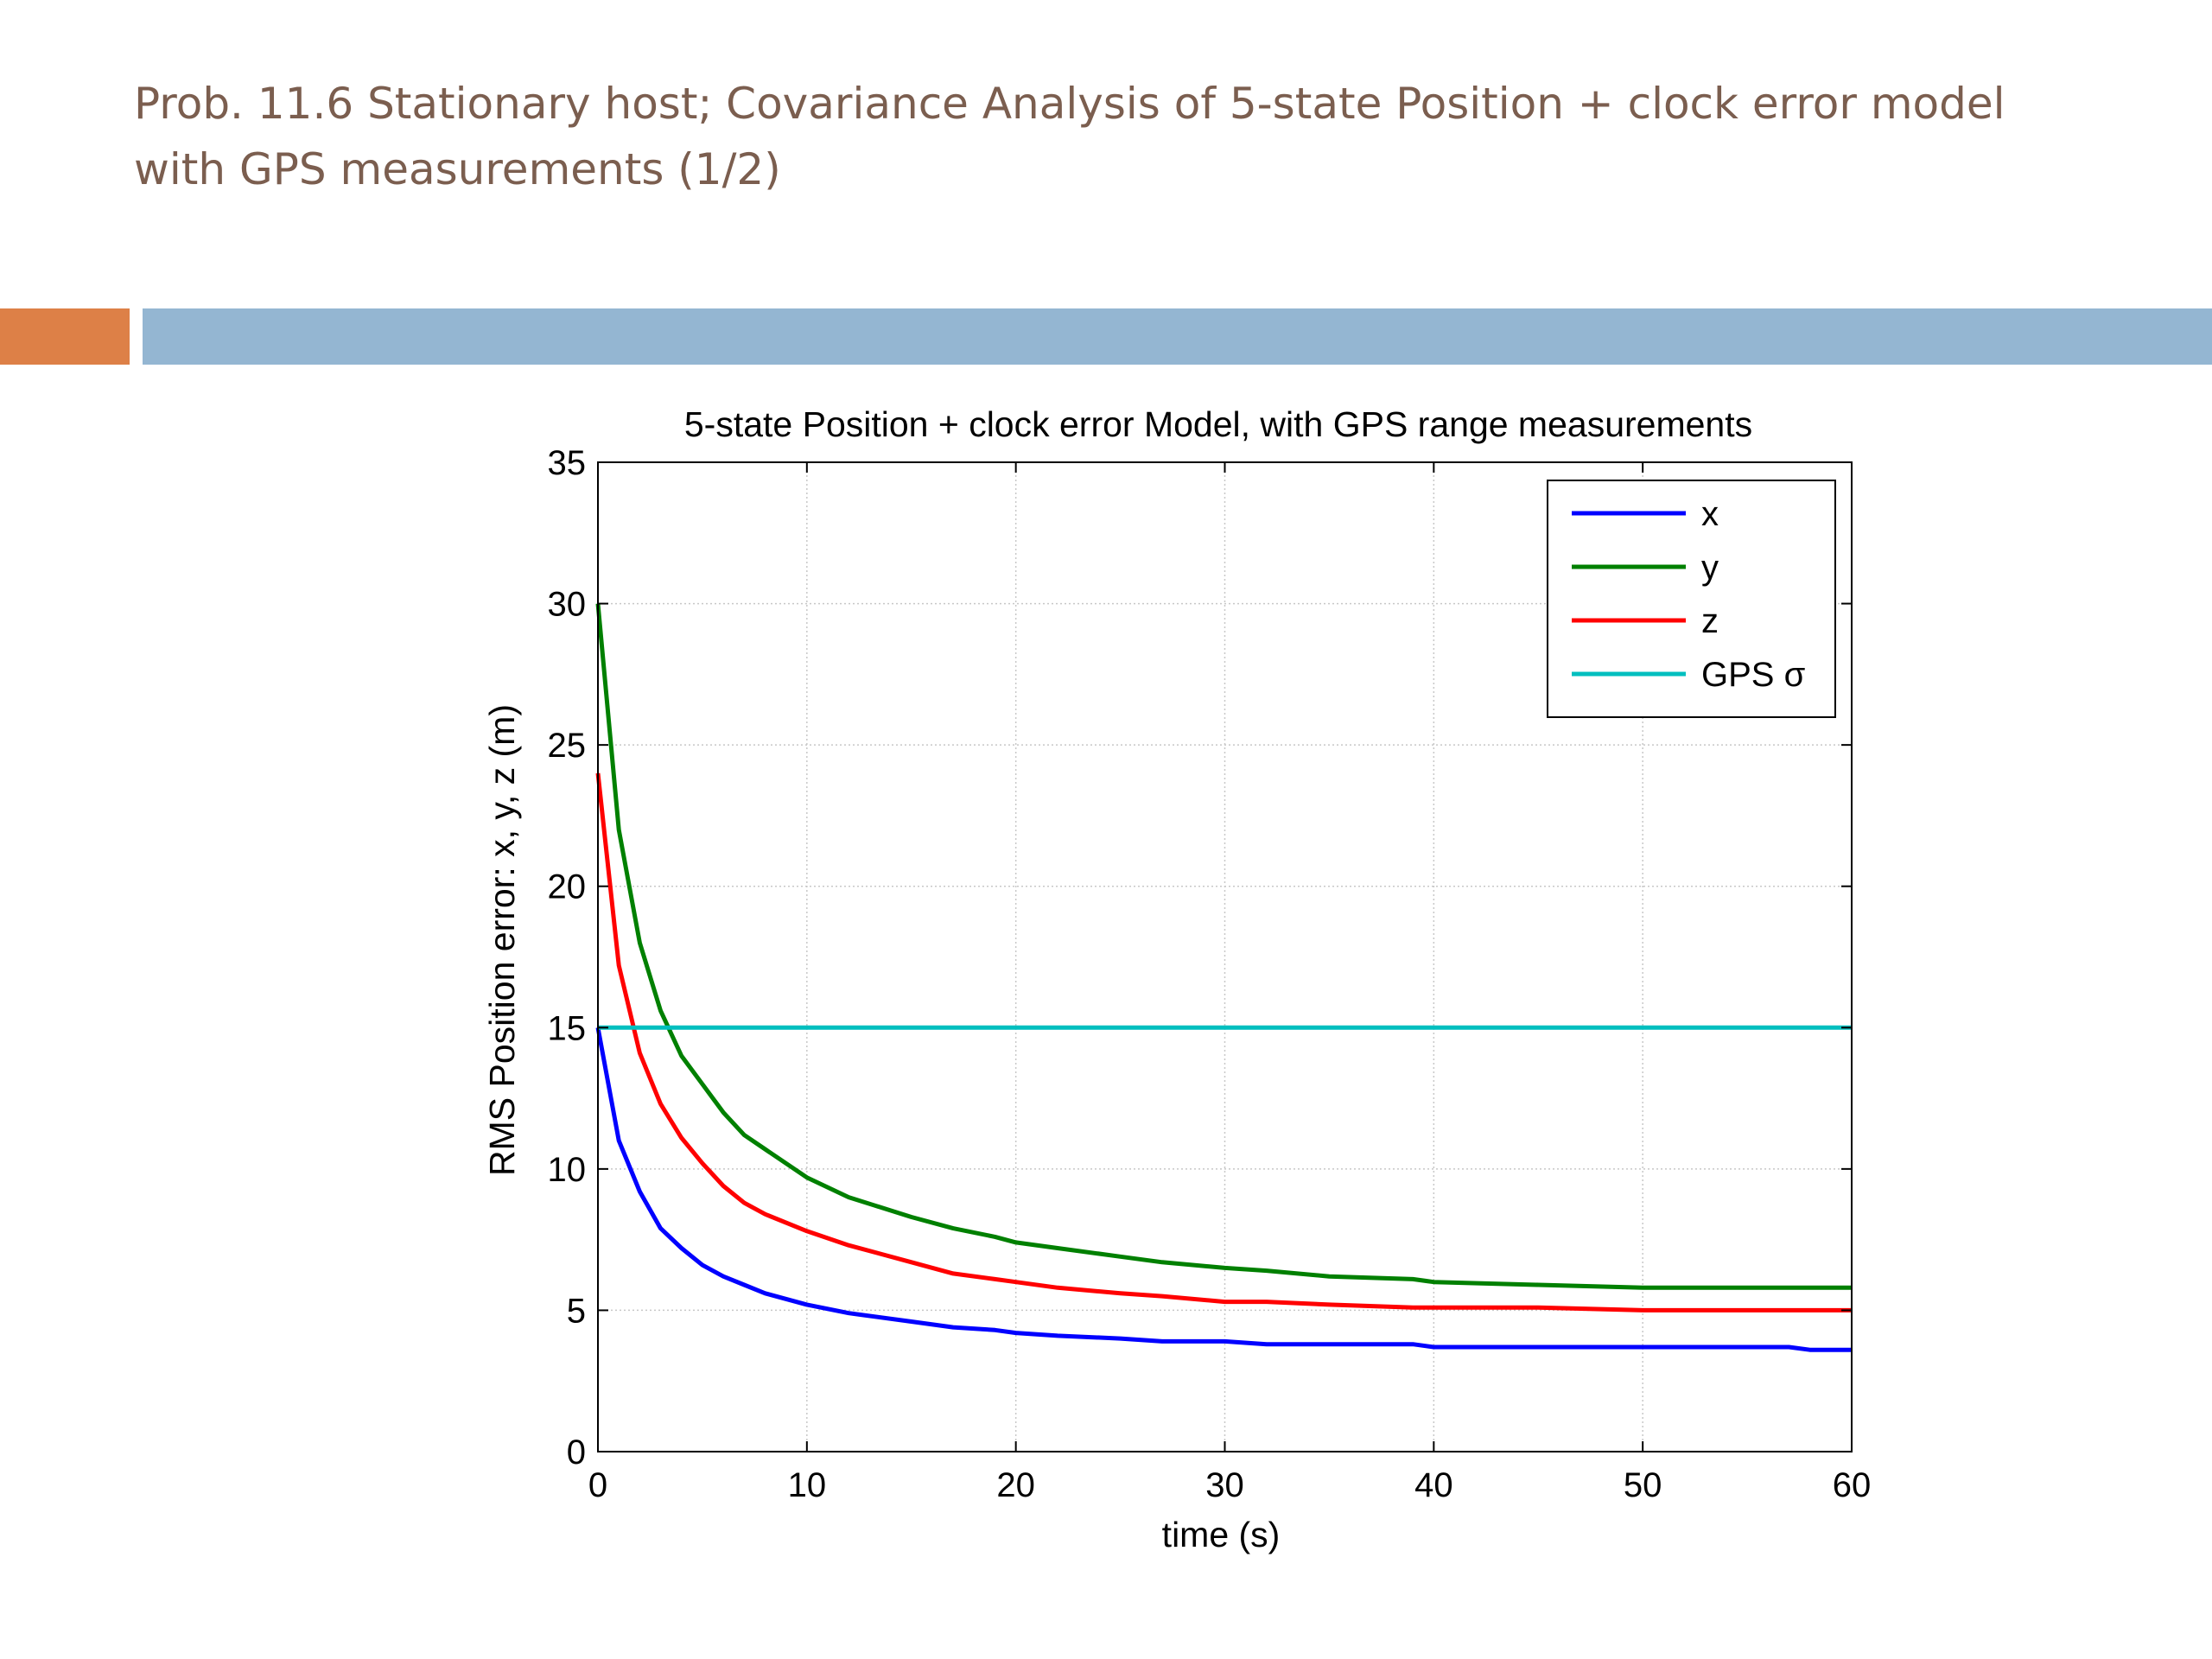  I want to click on series-line-x, so click(1223, 1189).